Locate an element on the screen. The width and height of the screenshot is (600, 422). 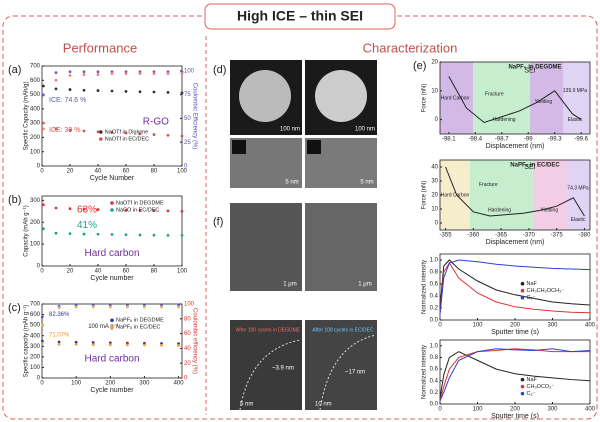
legend-label: NaCO in EC/DEC is located at coordinates (137, 210).